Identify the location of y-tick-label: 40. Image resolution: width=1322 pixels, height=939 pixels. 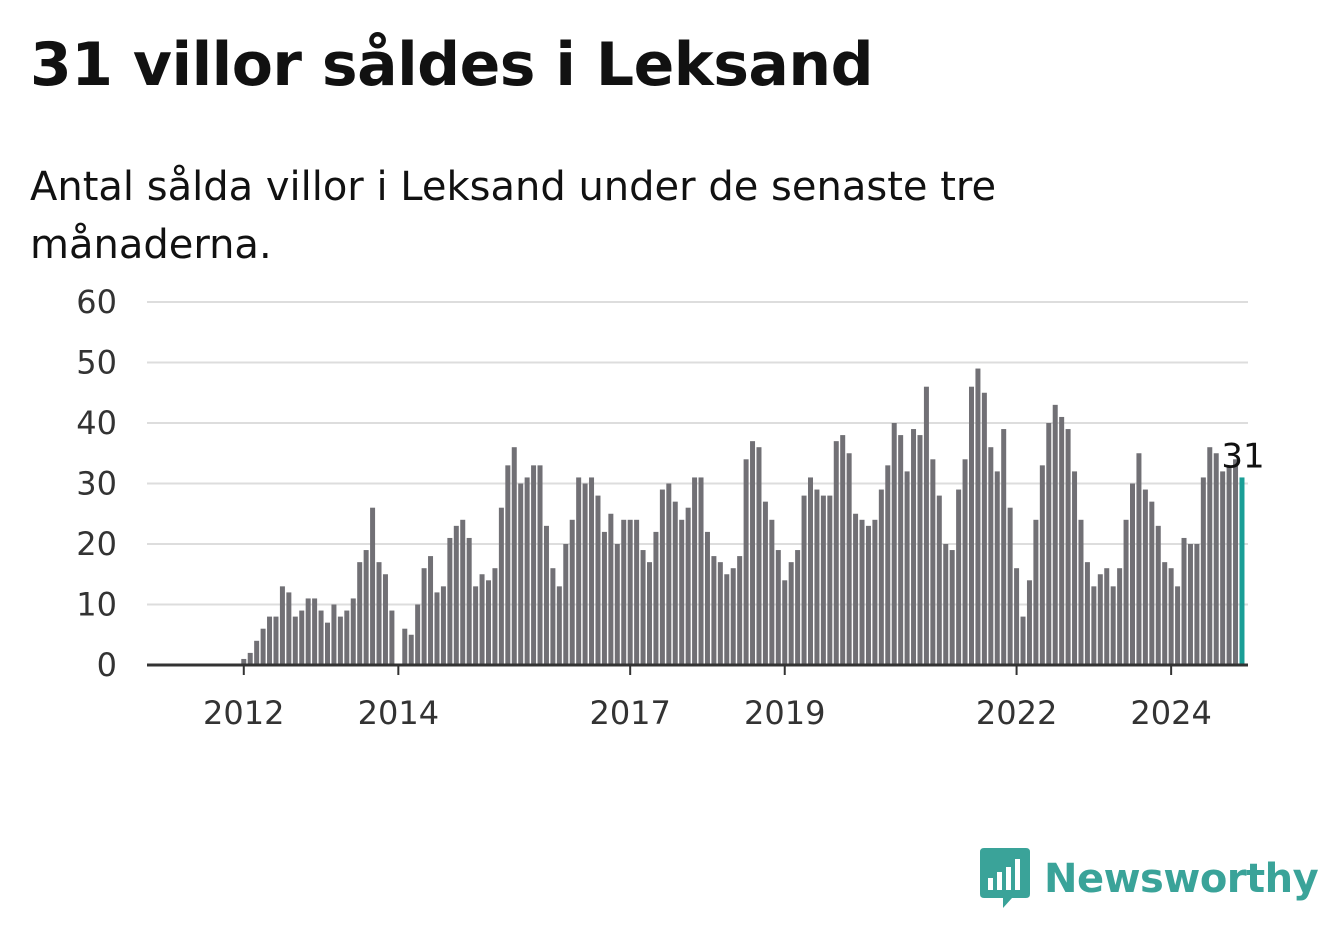
(96, 423).